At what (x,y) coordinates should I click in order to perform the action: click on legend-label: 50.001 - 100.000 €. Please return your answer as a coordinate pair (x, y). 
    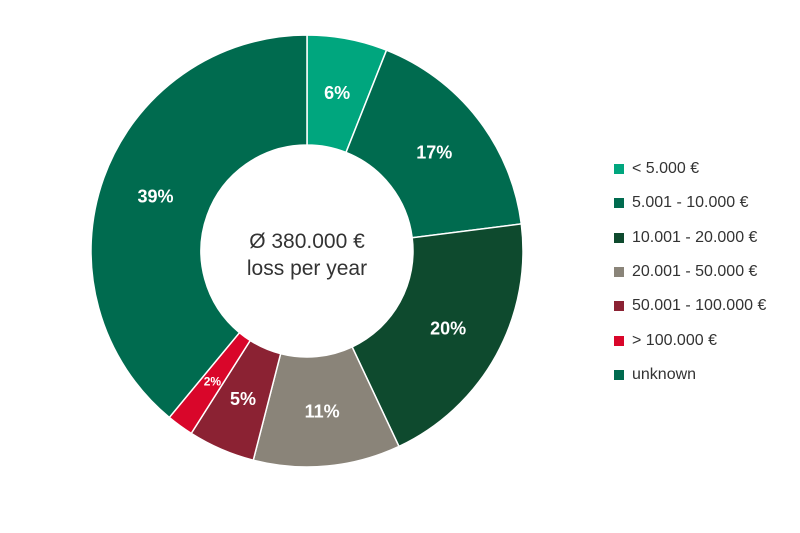
    Looking at the image, I should click on (699, 306).